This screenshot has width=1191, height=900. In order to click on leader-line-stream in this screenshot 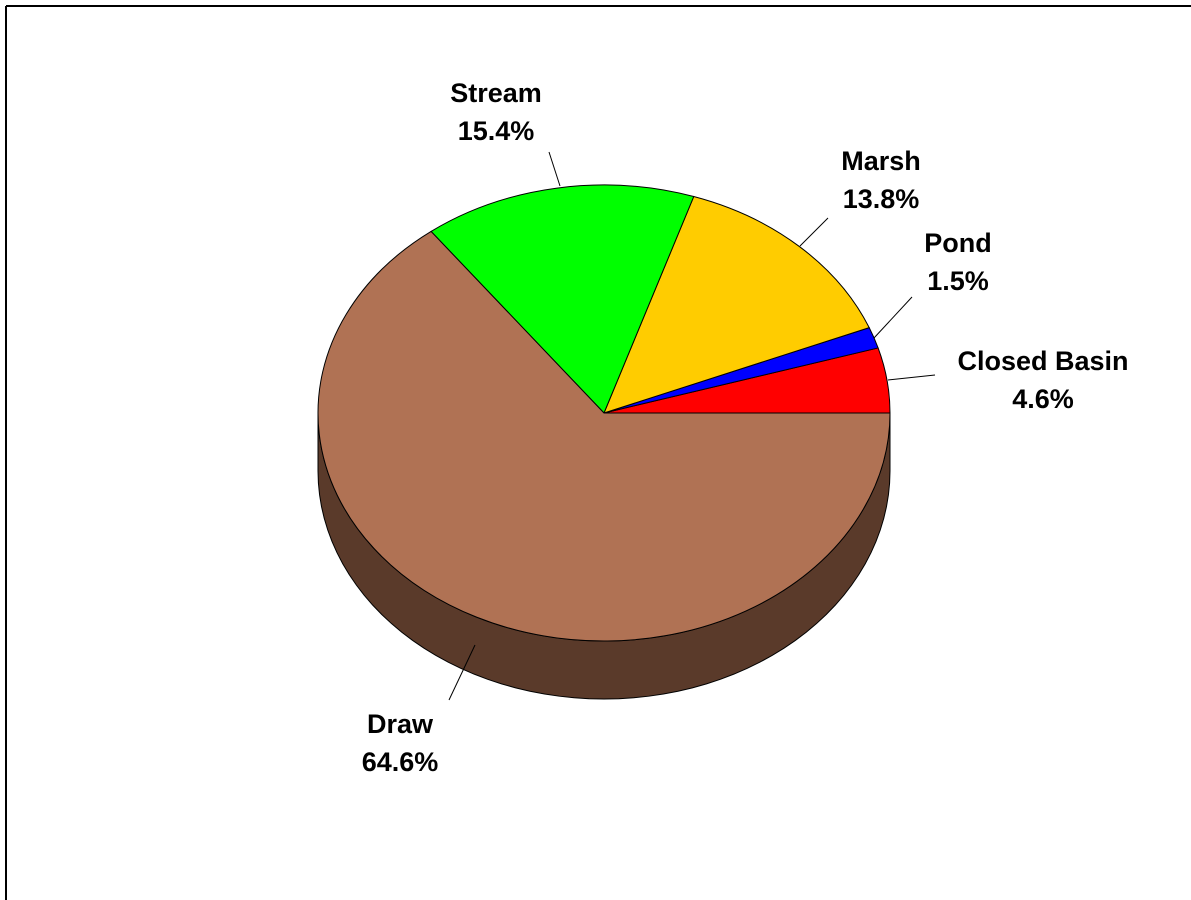, I will do `click(554, 169)`.